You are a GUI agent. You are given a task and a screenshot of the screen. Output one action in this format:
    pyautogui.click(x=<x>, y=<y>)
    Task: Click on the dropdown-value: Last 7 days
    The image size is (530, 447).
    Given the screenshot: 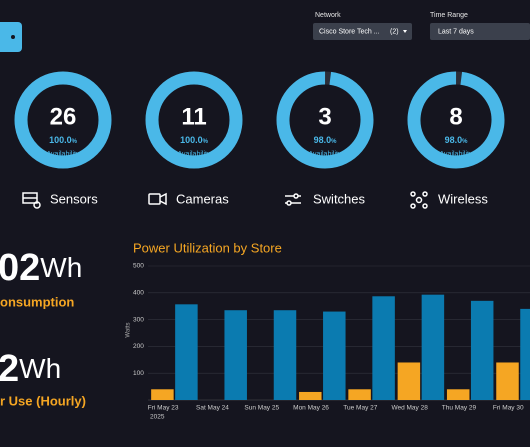 What is the action you would take?
    pyautogui.click(x=456, y=31)
    